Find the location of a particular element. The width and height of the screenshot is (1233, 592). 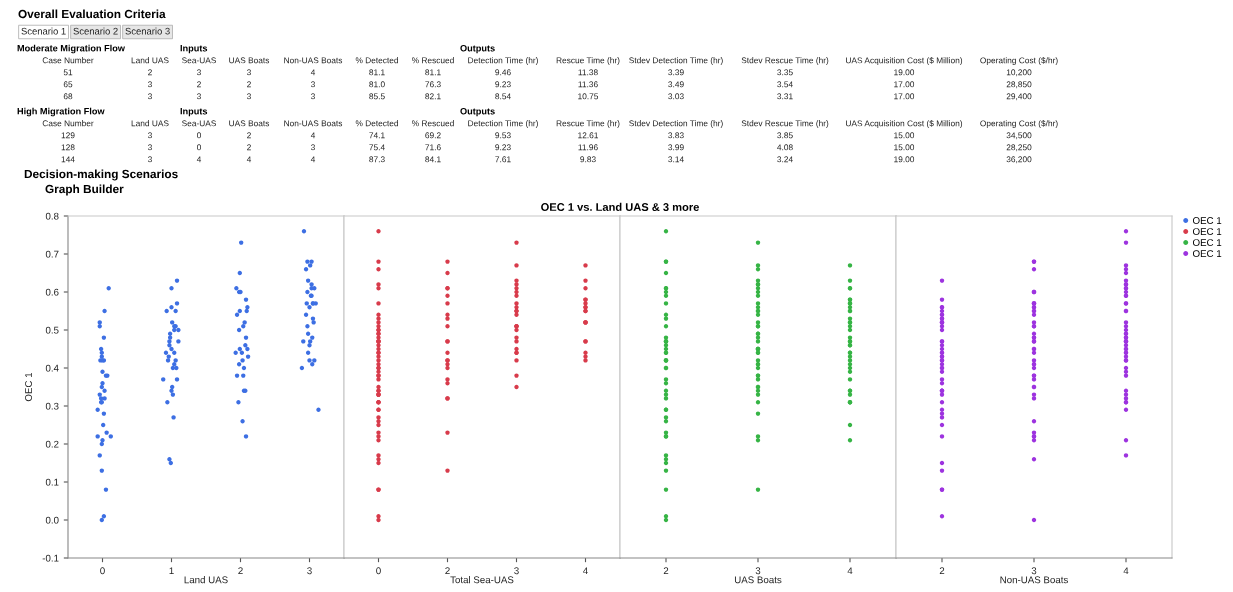

text: 28,850 is located at coordinates (1019, 85).